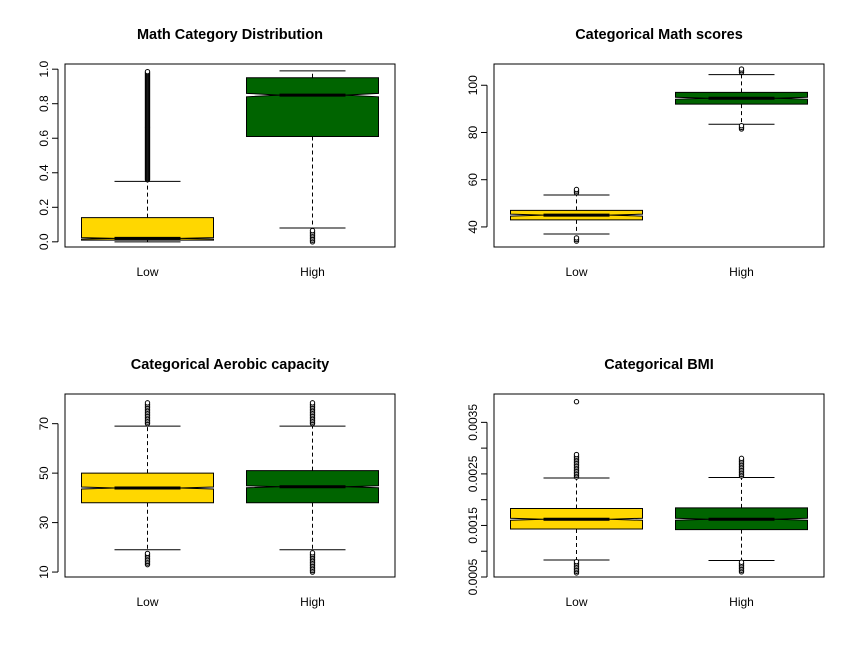 Image resolution: width=857 pixels, height=658 pixels. Describe the element at coordinates (44, 523) in the screenshot. I see `y-tick-label: 30` at that location.